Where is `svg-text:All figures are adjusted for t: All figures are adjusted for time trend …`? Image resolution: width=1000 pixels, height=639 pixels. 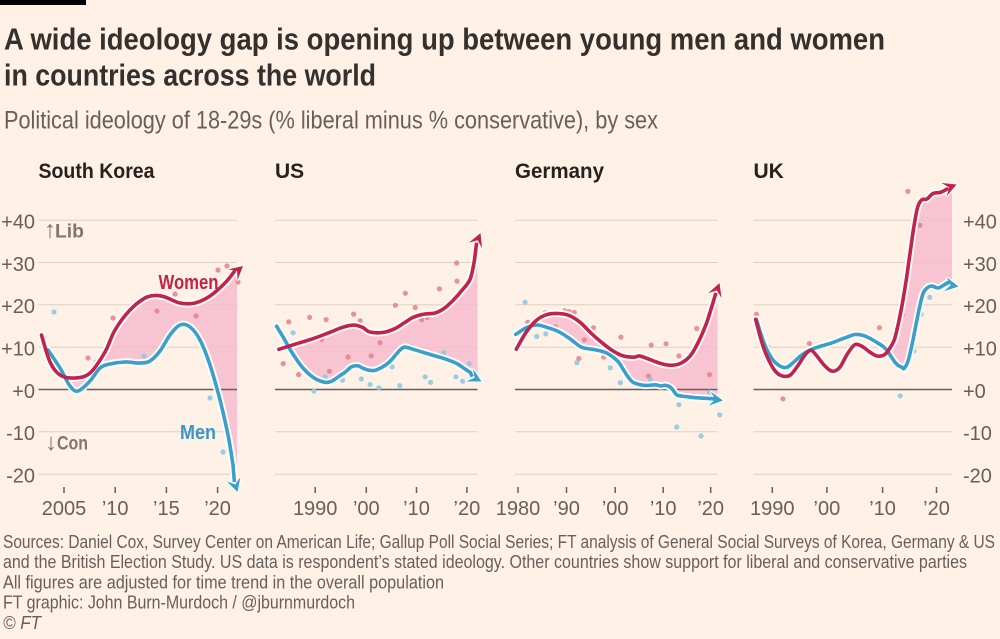
svg-text:All figures are adjusted for t: All figures are adjusted for time trend … is located at coordinates (223, 581).